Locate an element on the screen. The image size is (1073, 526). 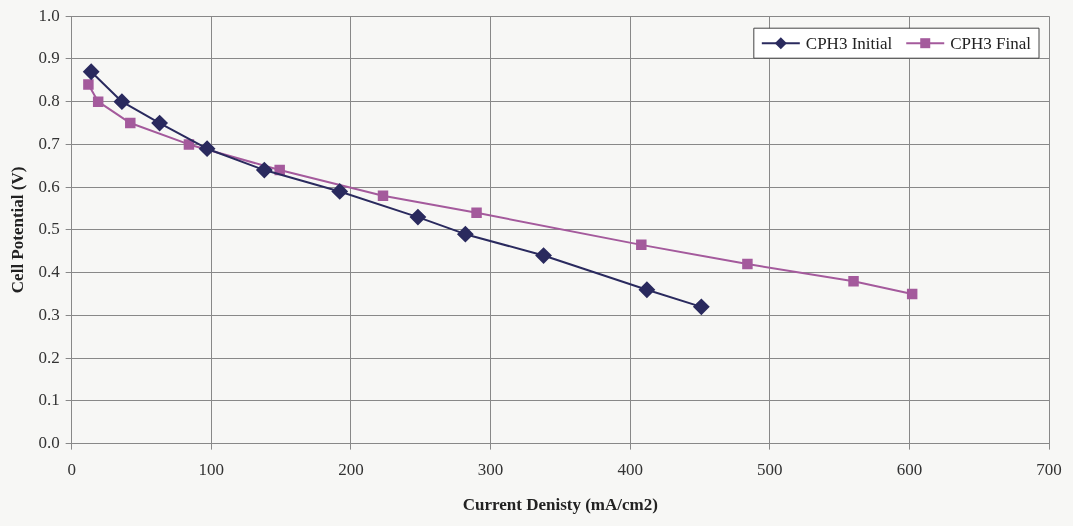
y-tick-label: 0.8 is located at coordinates (49, 101).